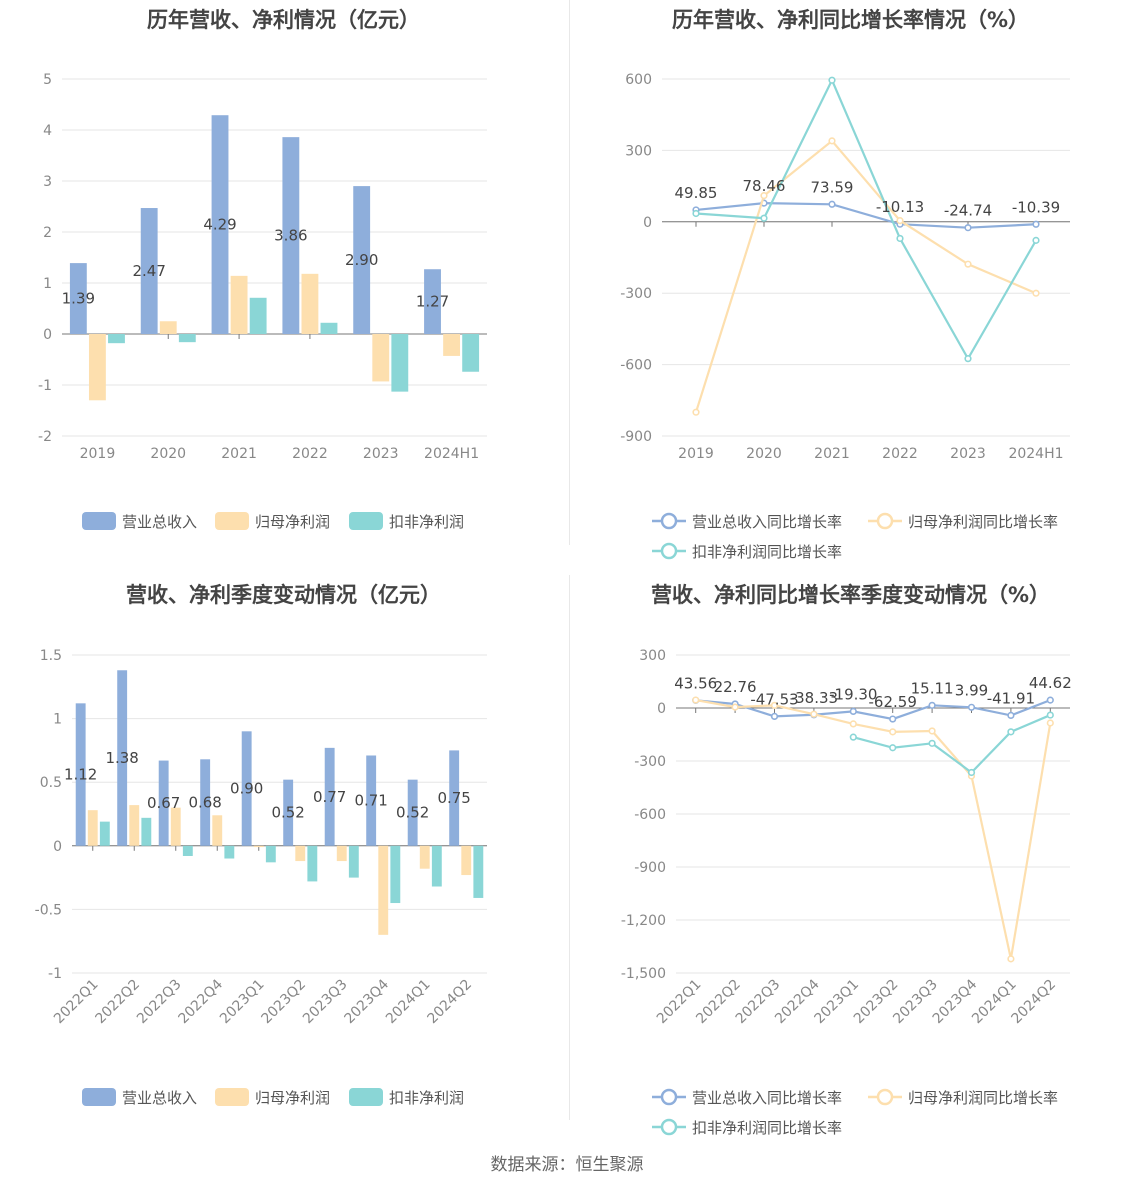 The width and height of the screenshot is (1134, 1188). What do you see at coordinates (246, 789) in the screenshot?
I see `data-label: 0.90` at bounding box center [246, 789].